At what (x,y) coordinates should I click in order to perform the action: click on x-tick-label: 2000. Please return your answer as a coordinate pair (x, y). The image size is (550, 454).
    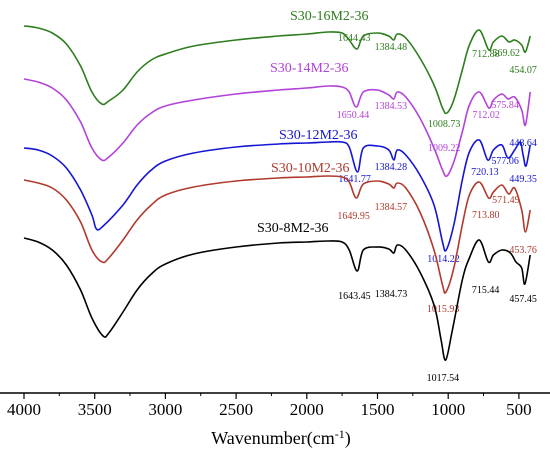
    Looking at the image, I should click on (307, 409).